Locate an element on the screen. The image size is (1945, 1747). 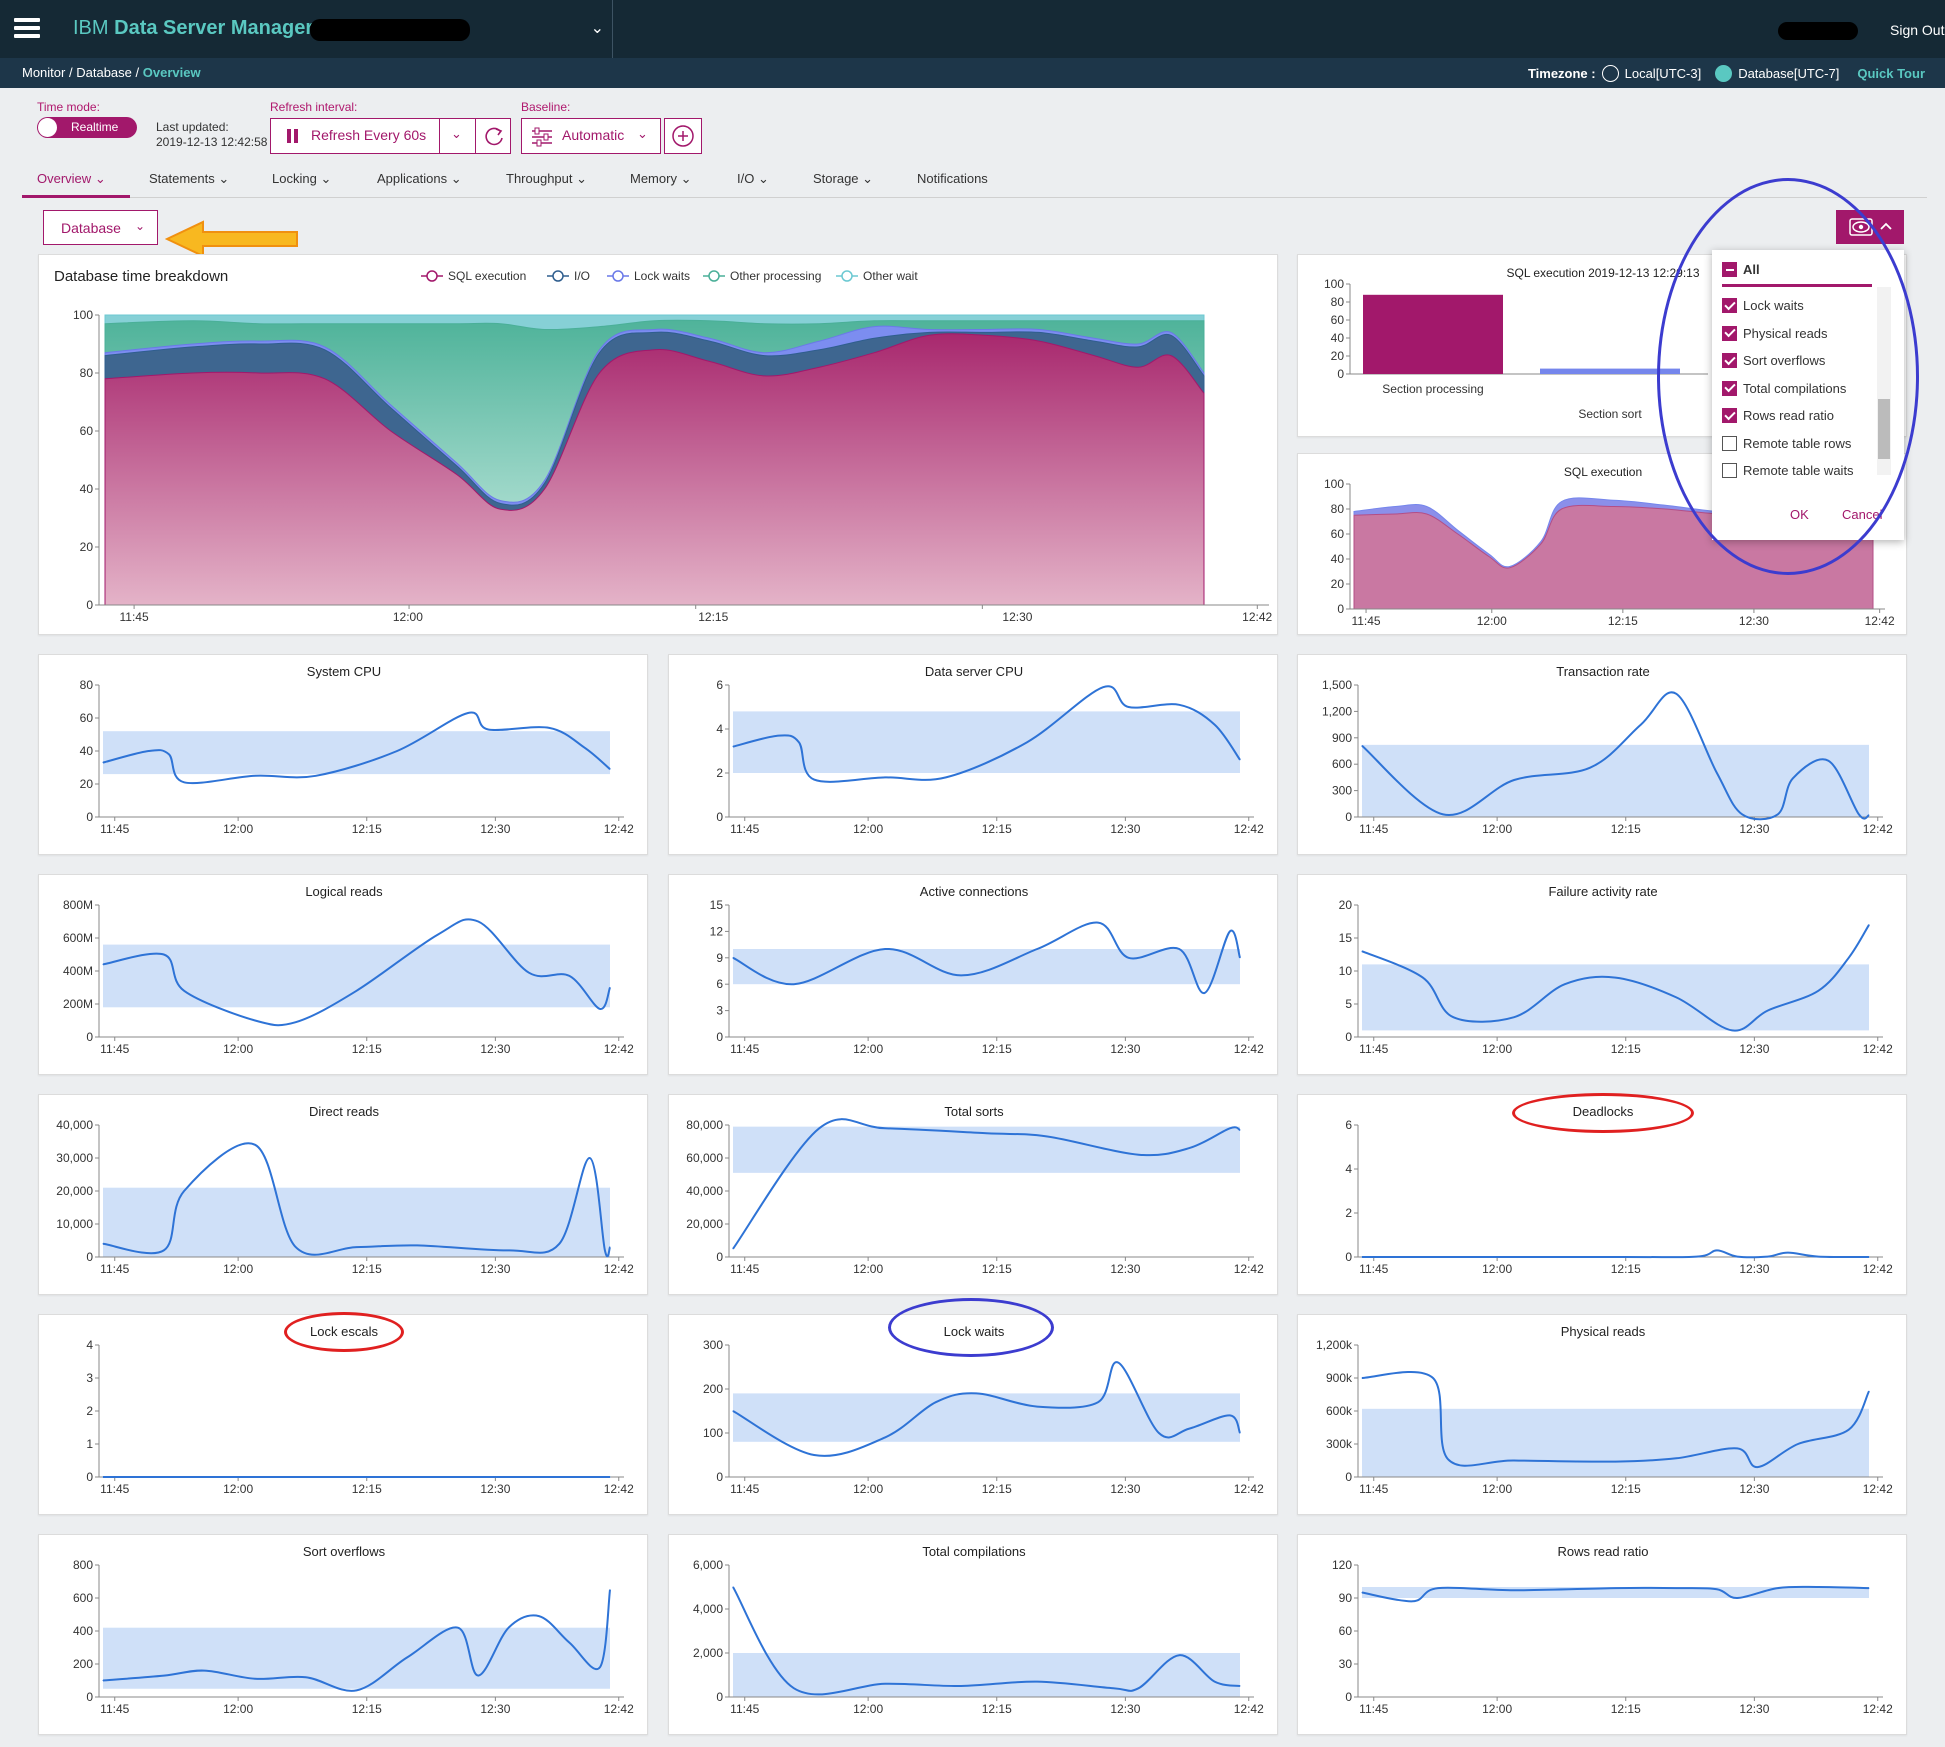
tab-io: I/O ⌄ is located at coordinates (753, 179).